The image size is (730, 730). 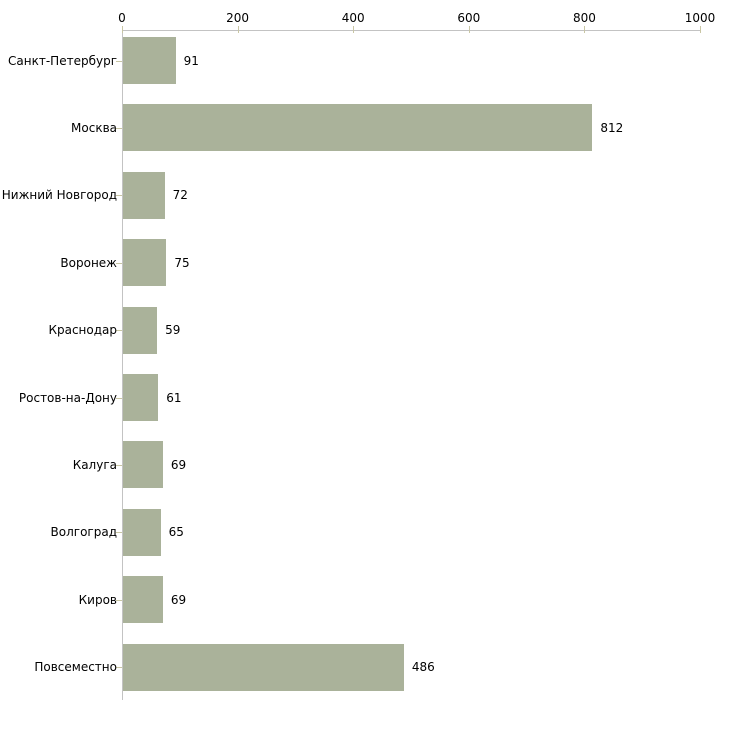 What do you see at coordinates (59, 195) in the screenshot?
I see `category-label: Нижний Новгород` at bounding box center [59, 195].